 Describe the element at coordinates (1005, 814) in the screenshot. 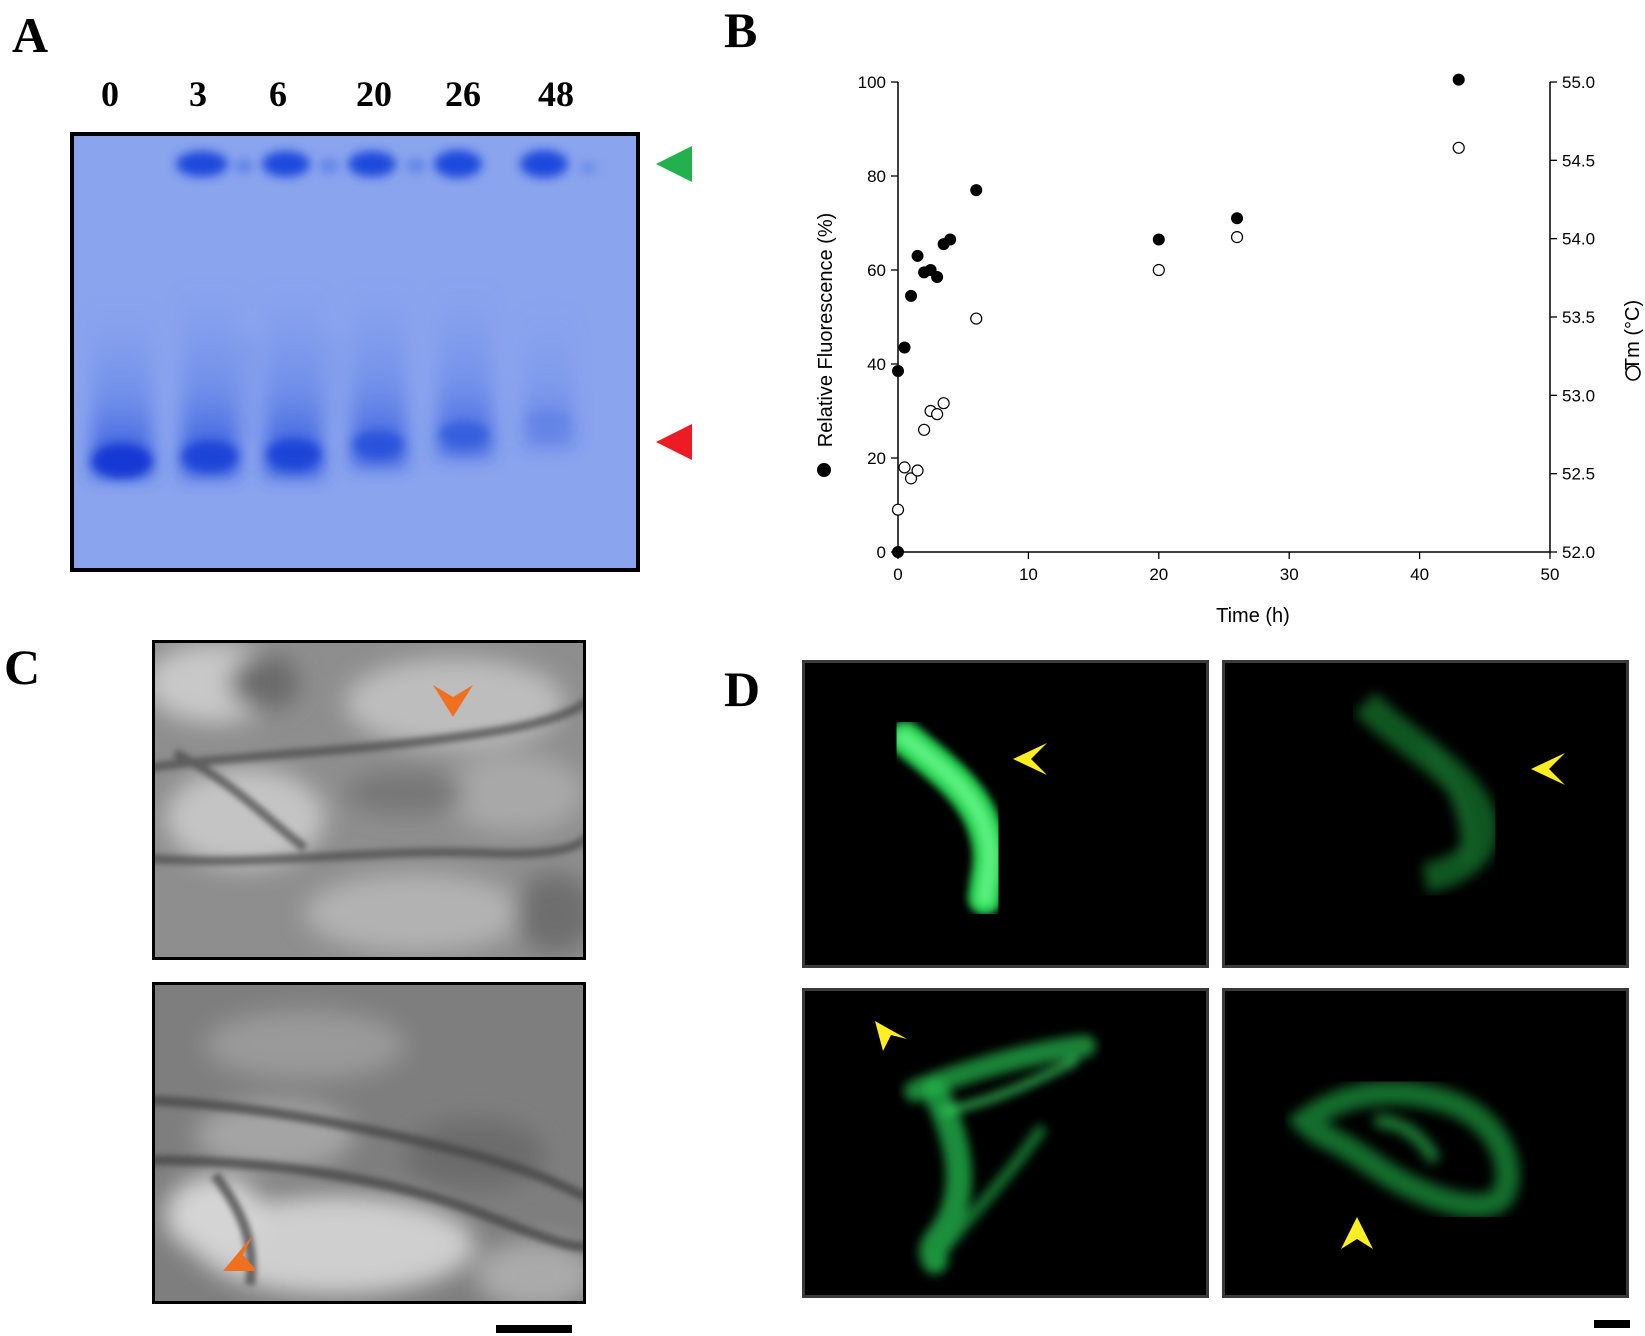

I see `fluorescence-image-top-left` at that location.